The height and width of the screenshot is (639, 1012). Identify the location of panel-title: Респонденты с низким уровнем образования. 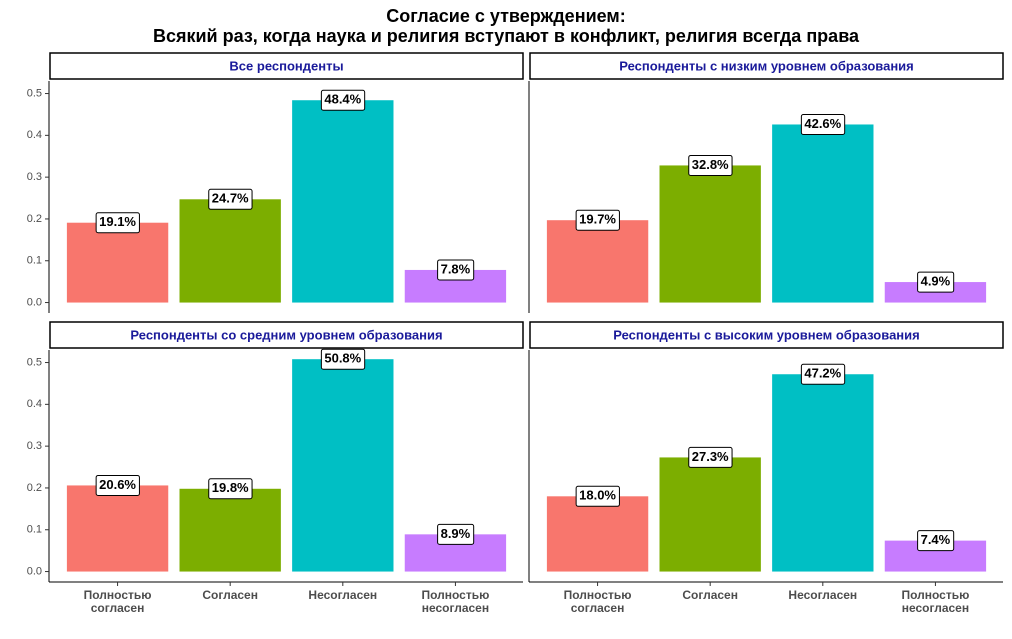
(766, 65).